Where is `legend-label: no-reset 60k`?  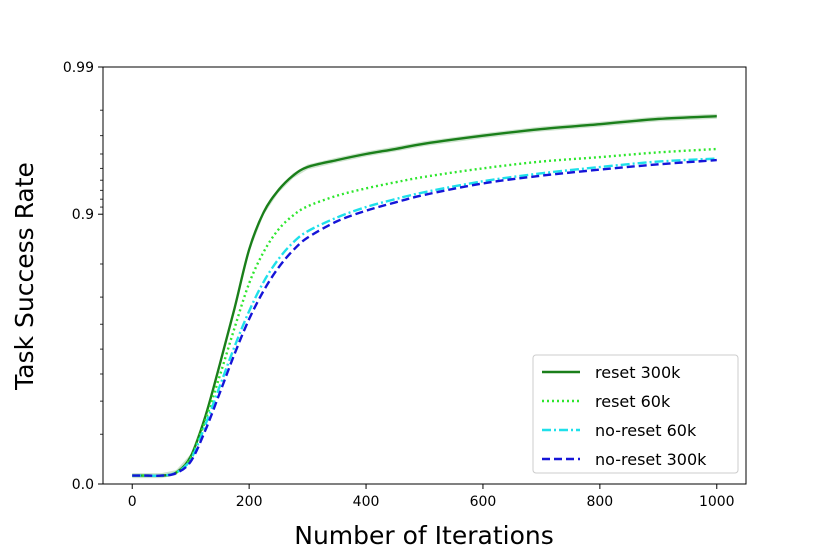
legend-label: no-reset 60k is located at coordinates (646, 430).